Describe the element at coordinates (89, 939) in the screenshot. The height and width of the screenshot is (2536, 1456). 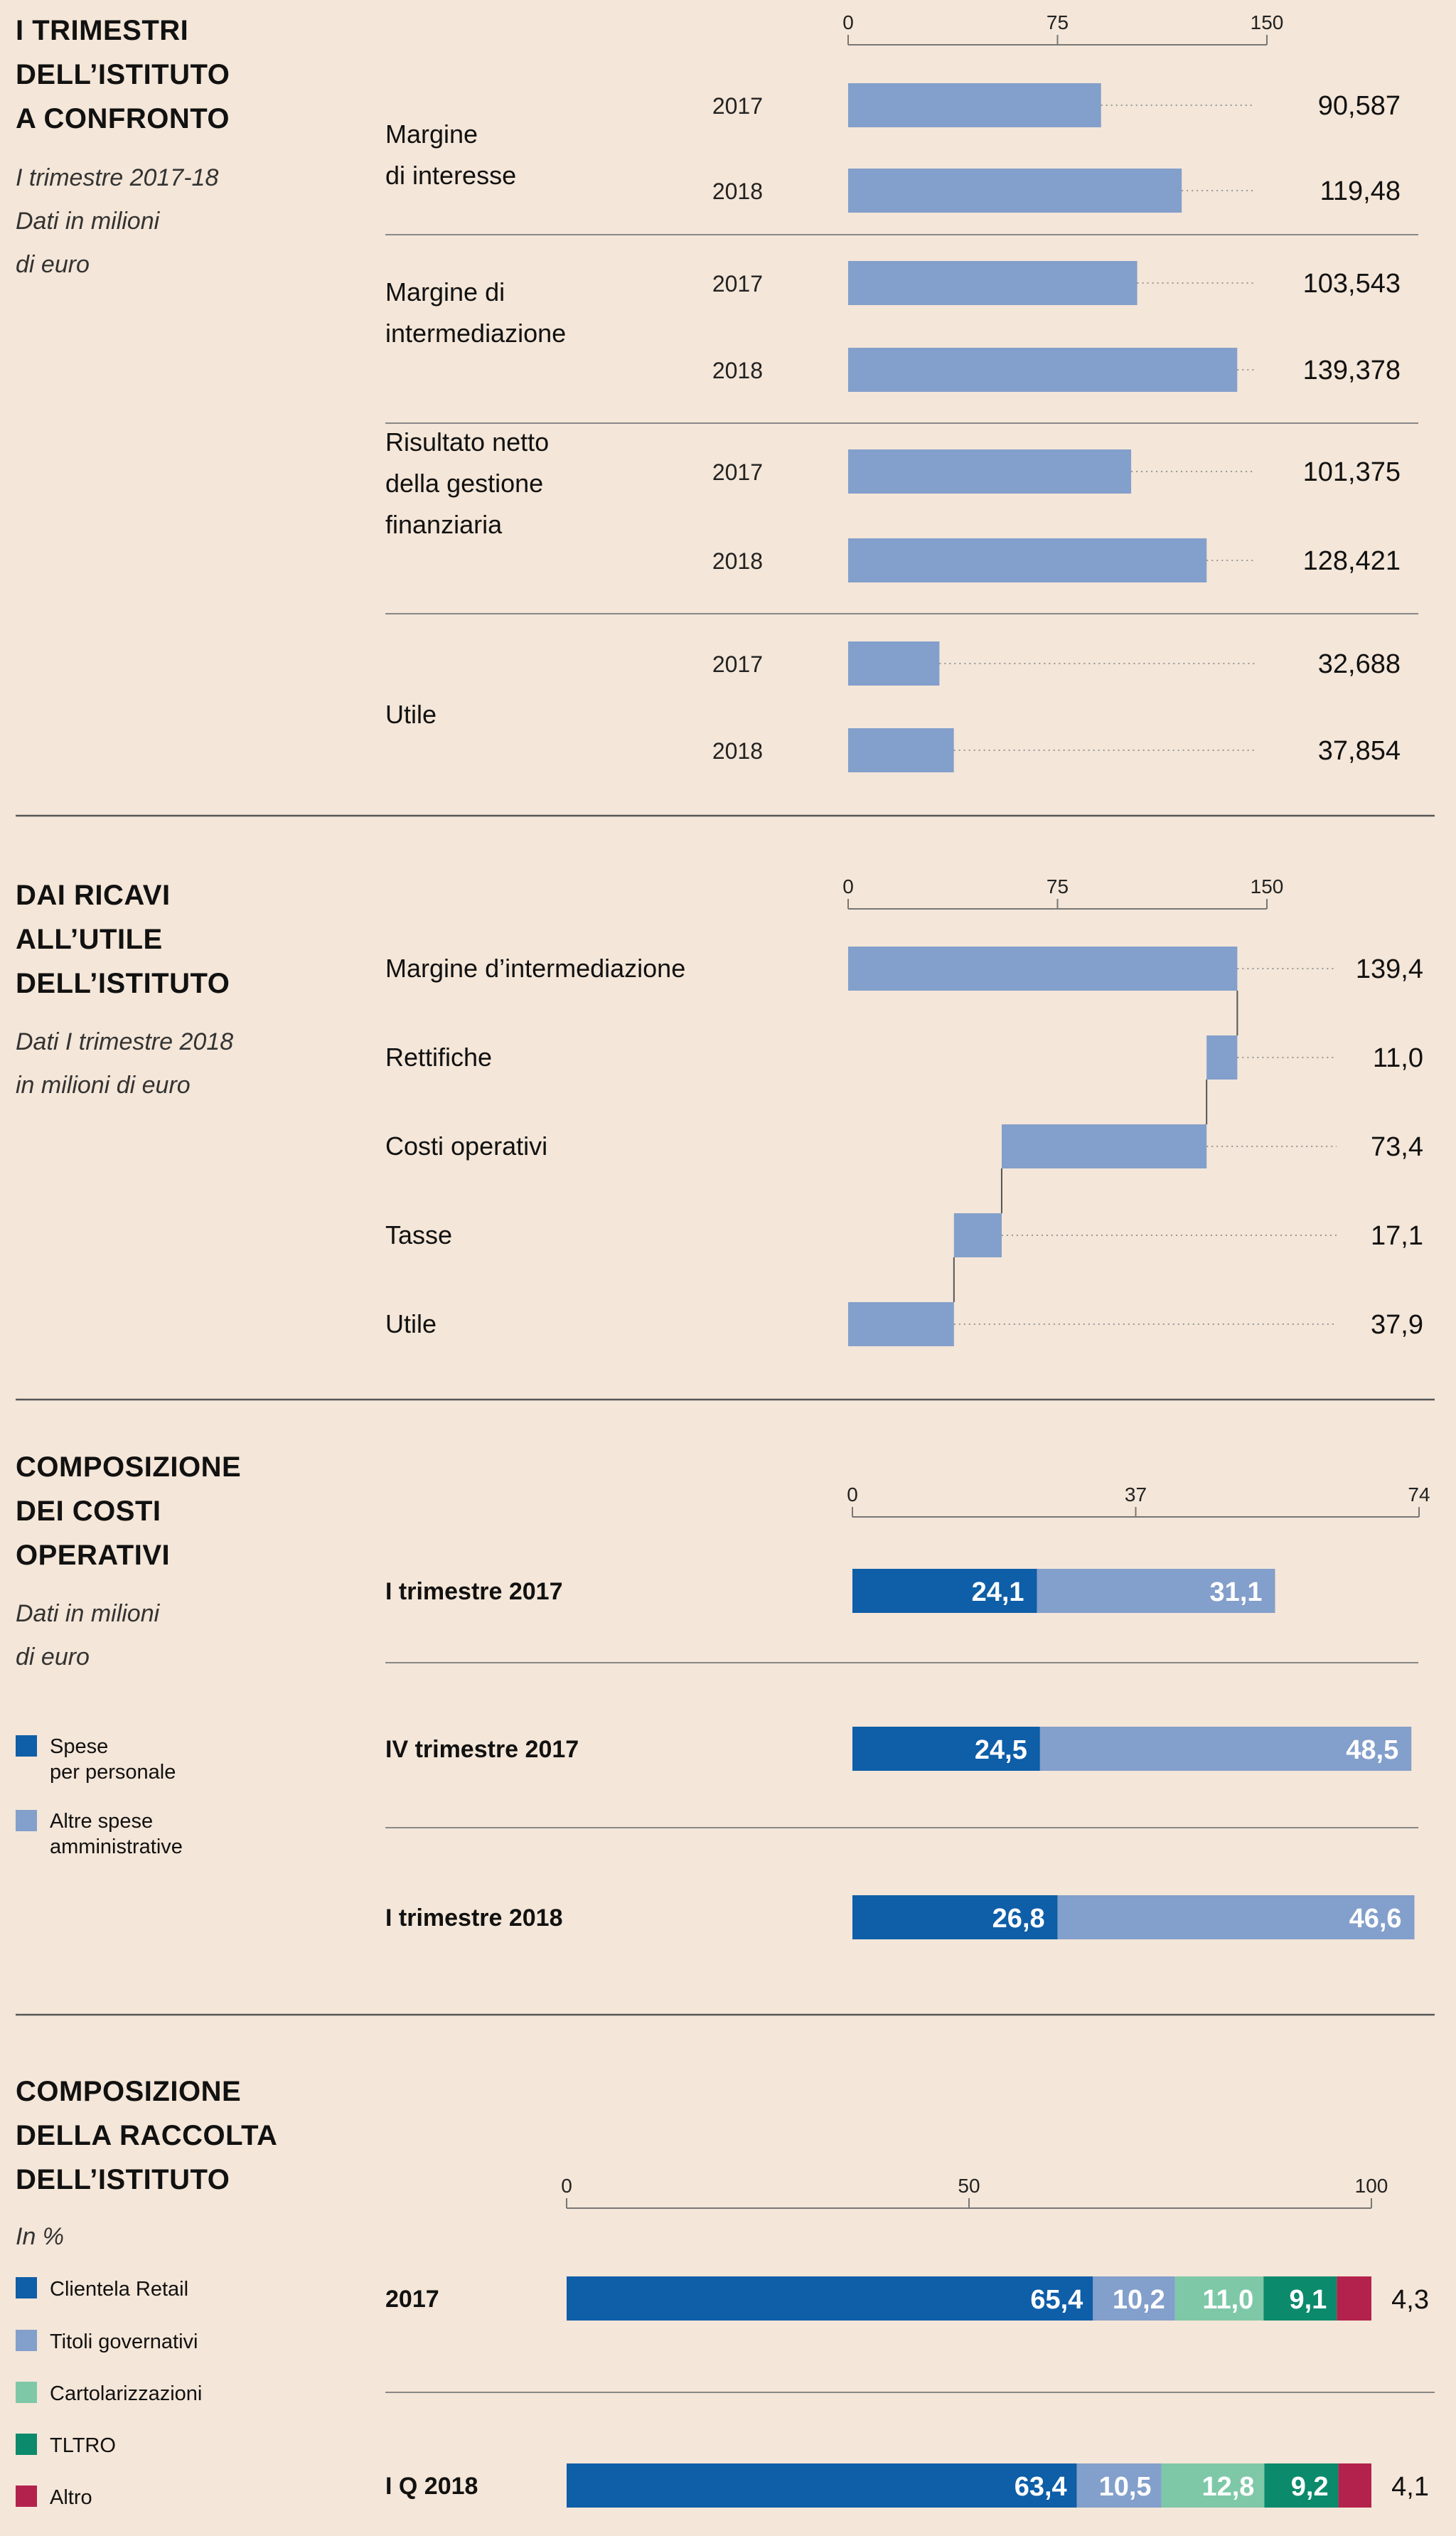
I see `section-2-title: ALL’UTILE` at that location.